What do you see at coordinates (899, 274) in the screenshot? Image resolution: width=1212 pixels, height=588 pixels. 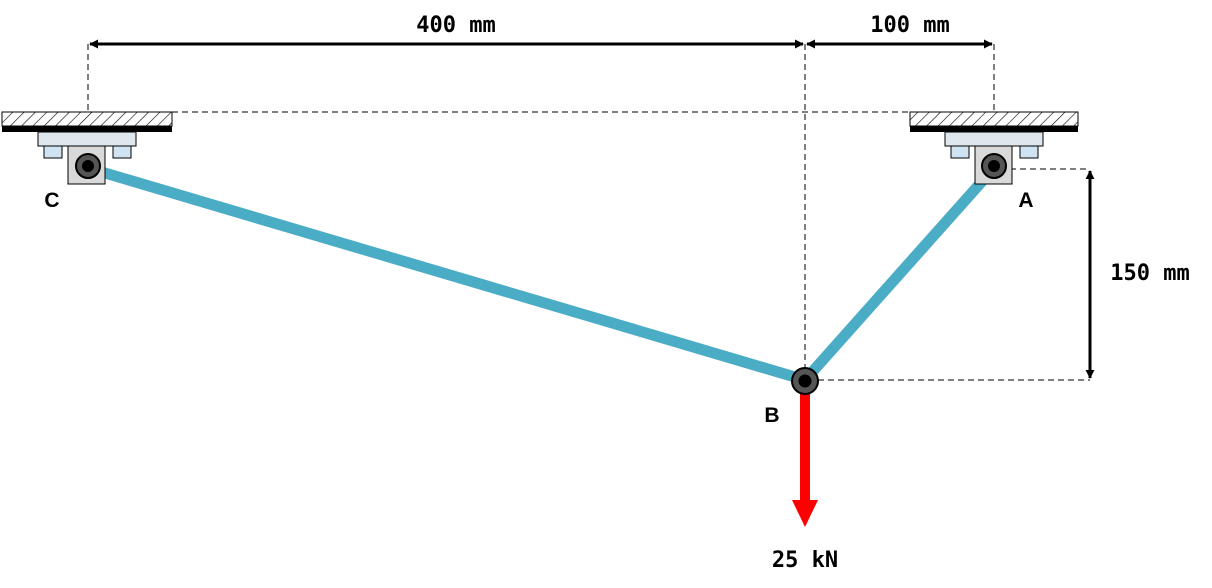 I see `member-ab` at bounding box center [899, 274].